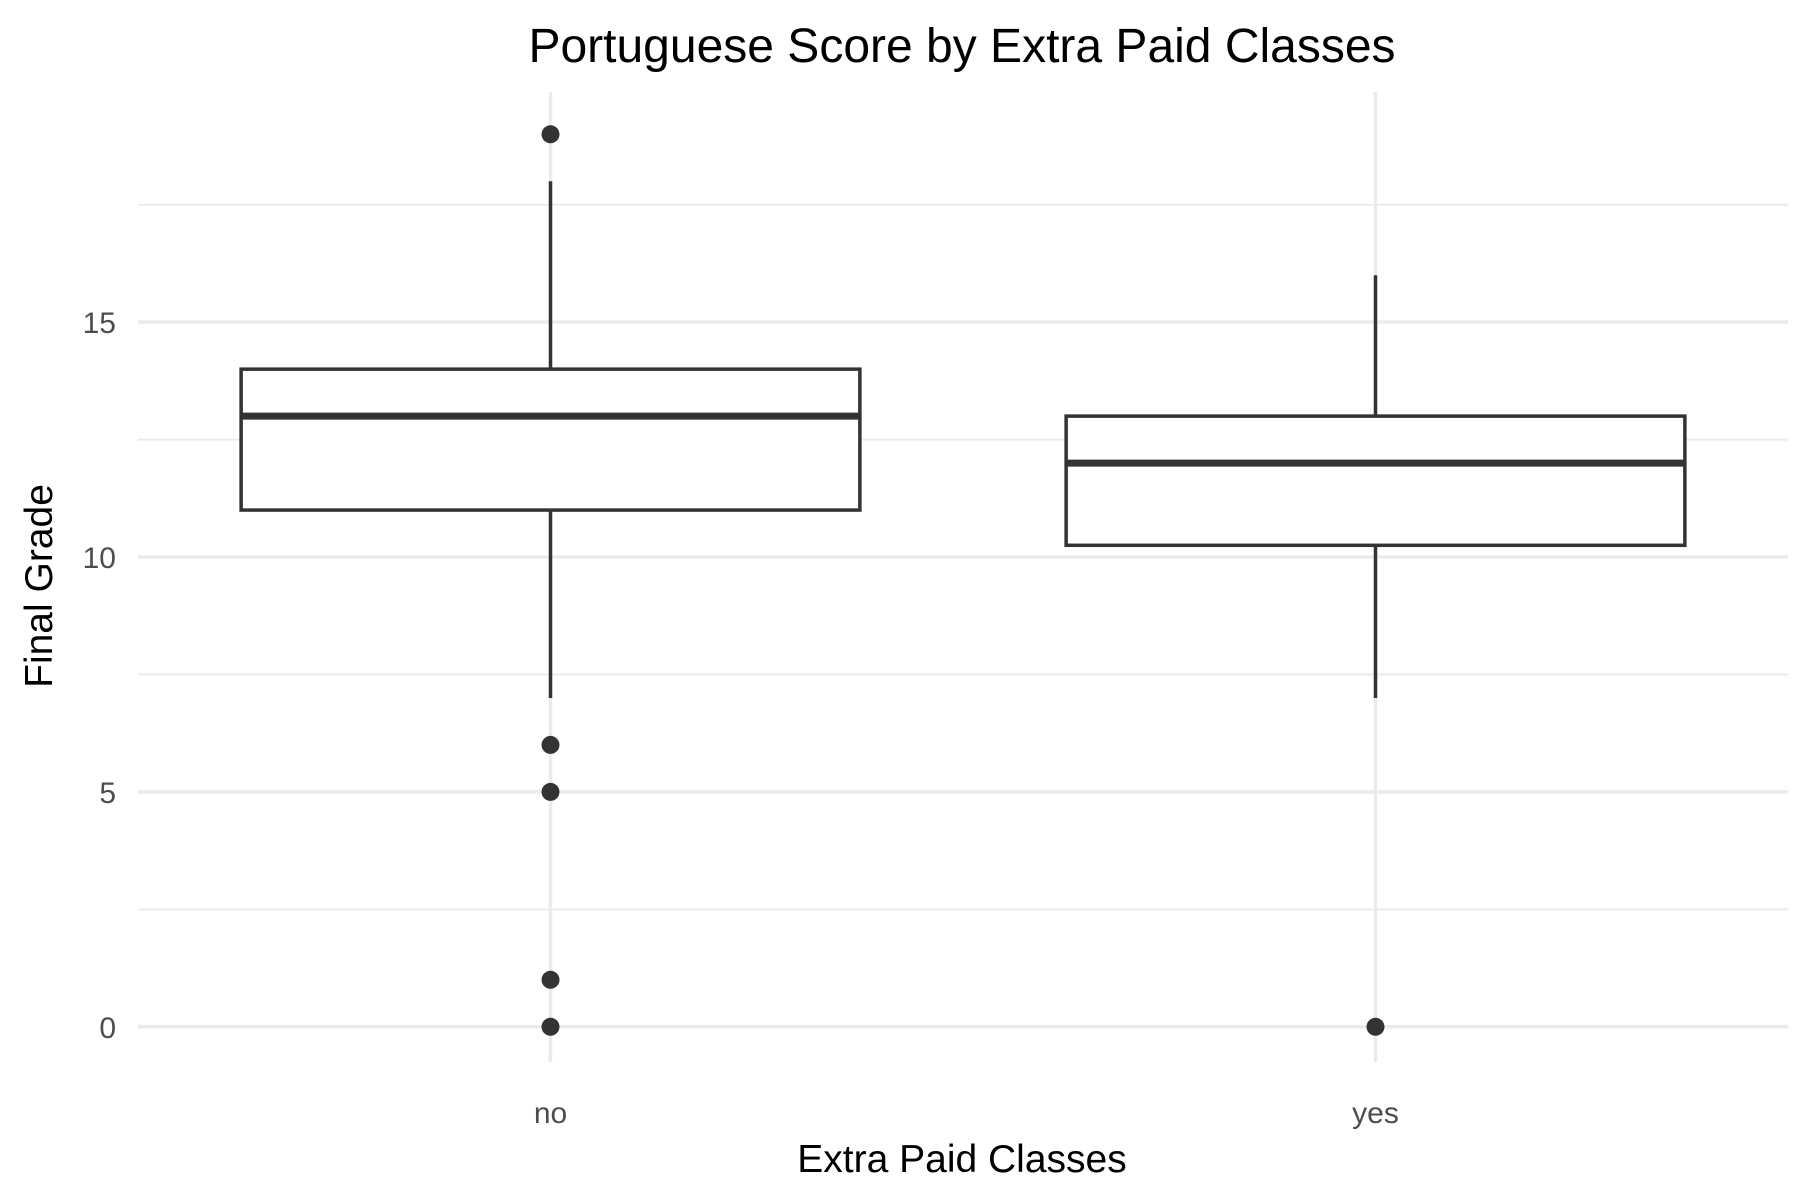 This screenshot has height=1200, width=1800. What do you see at coordinates (99, 323) in the screenshot?
I see `y-tick-label: 15` at bounding box center [99, 323].